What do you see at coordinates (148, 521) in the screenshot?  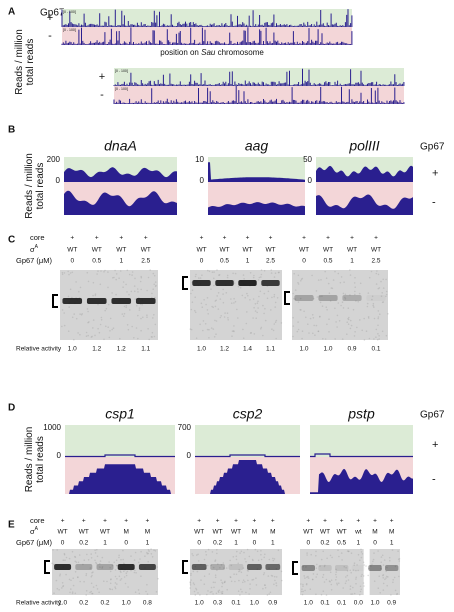 I see `lane-label: +` at bounding box center [148, 521].